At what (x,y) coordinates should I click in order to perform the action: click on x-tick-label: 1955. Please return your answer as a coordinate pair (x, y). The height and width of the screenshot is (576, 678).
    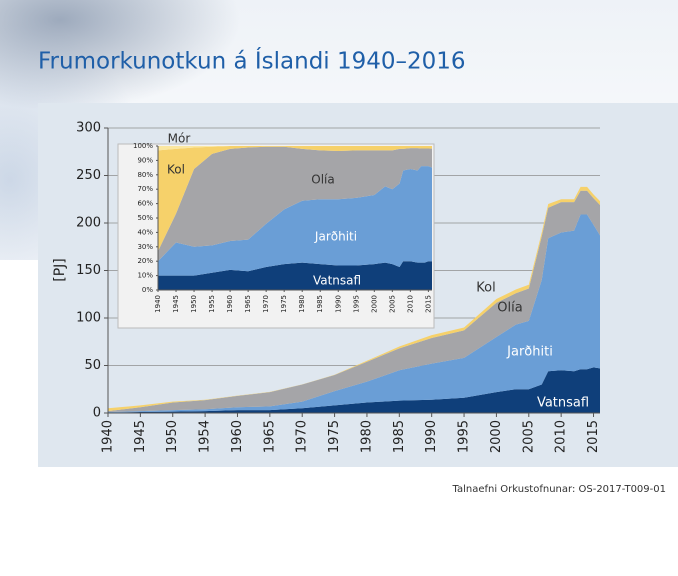
    Looking at the image, I should click on (212, 304).